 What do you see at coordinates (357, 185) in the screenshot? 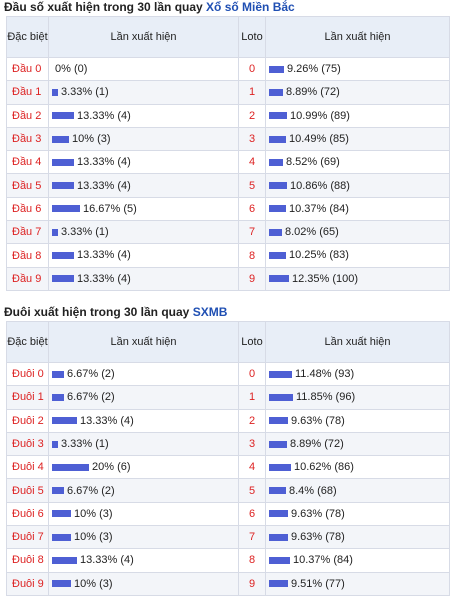
I see `loto-count-cell: 10.86% (88)` at bounding box center [357, 185].